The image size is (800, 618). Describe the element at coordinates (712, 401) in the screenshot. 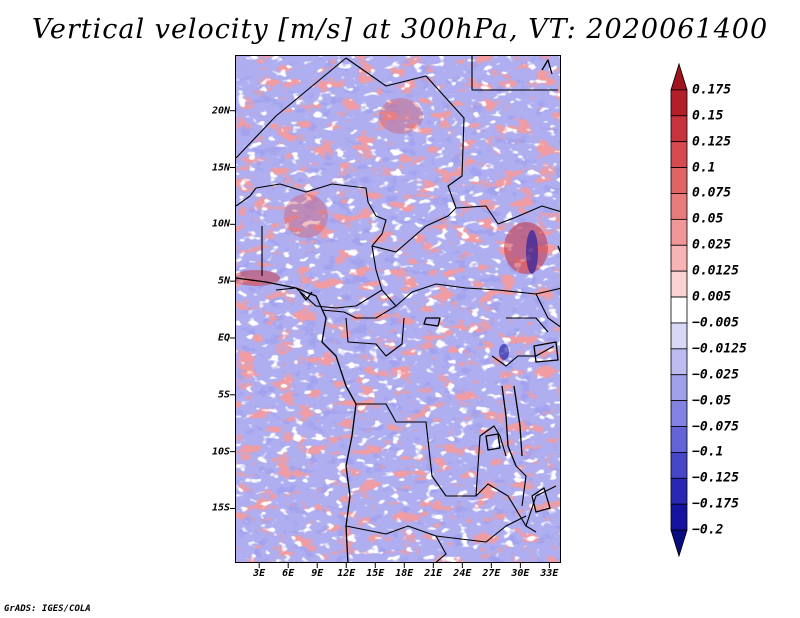

I see `colorbar-label: −0.05` at that location.